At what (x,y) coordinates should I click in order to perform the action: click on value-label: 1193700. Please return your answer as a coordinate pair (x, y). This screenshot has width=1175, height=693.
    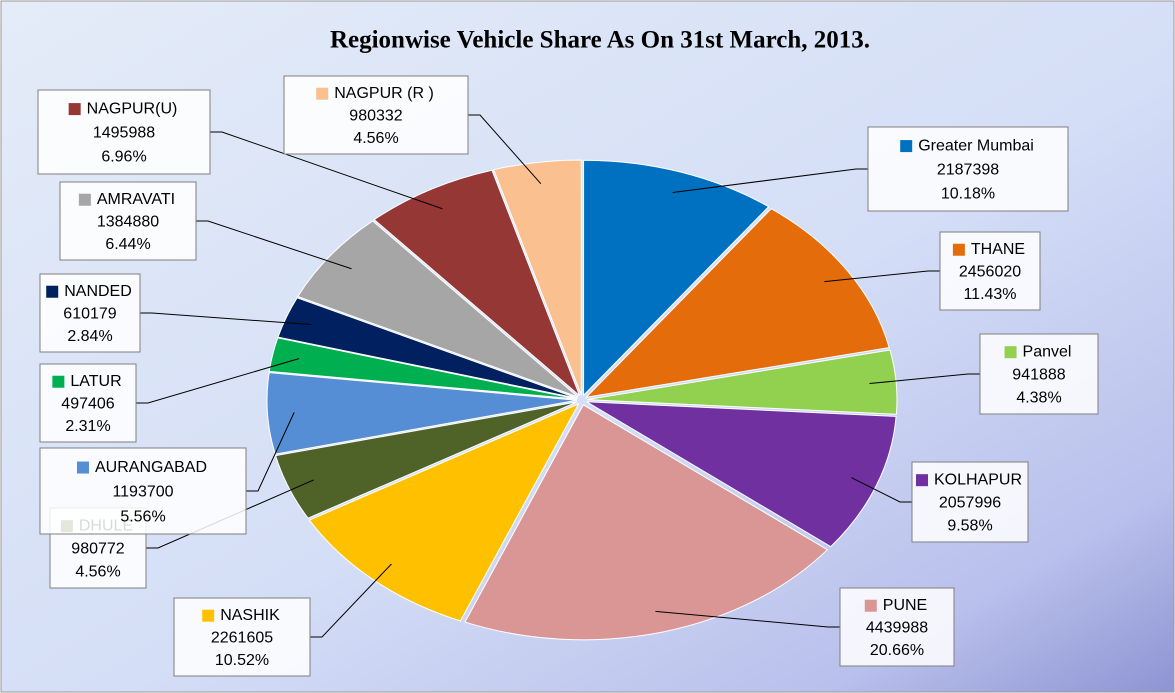
    Looking at the image, I should click on (142, 492).